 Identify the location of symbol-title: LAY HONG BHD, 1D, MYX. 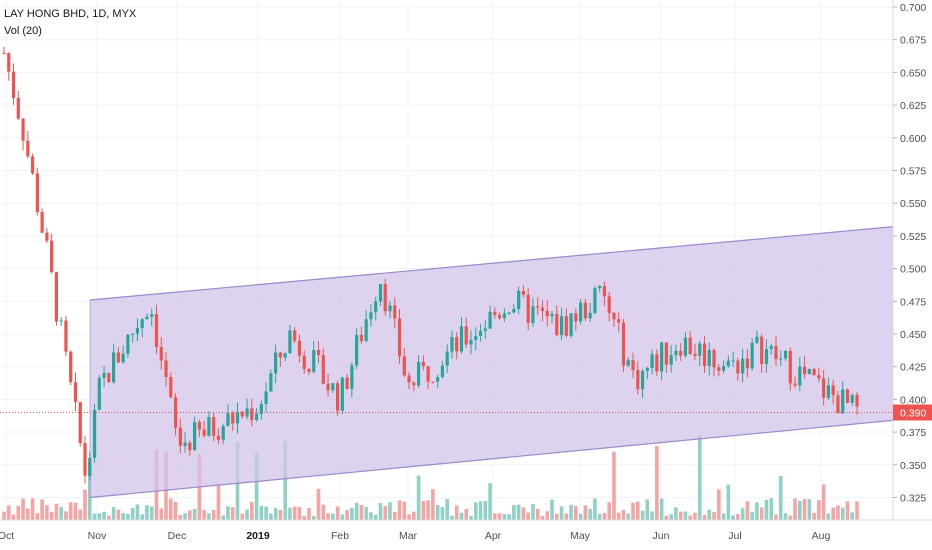
(70, 14).